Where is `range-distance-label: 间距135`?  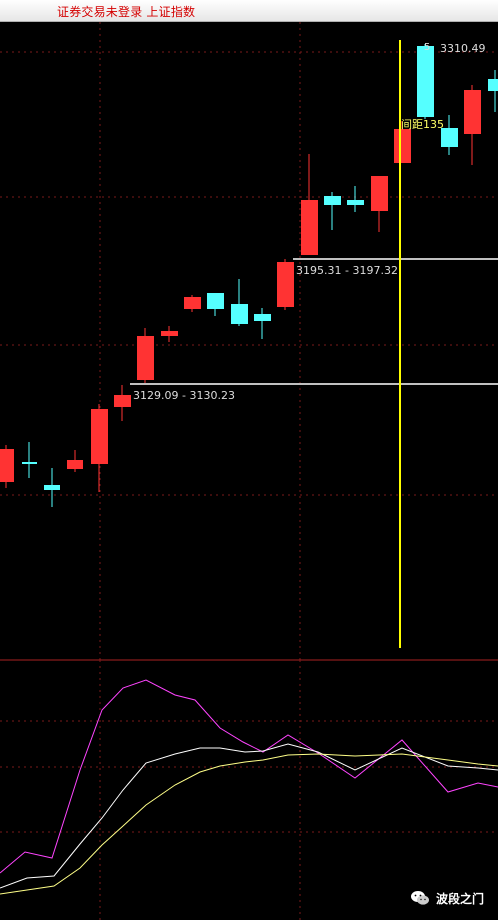 range-distance-label: 间距135 is located at coordinates (422, 124).